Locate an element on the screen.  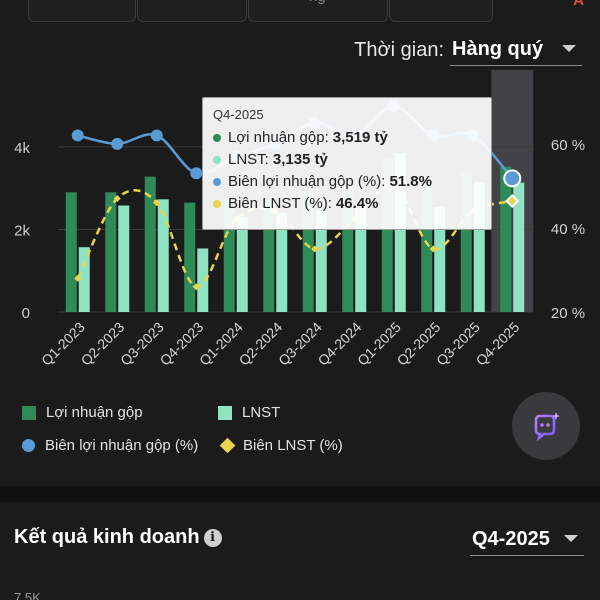
right-axis-tick-label: 20 % is located at coordinates (568, 313).